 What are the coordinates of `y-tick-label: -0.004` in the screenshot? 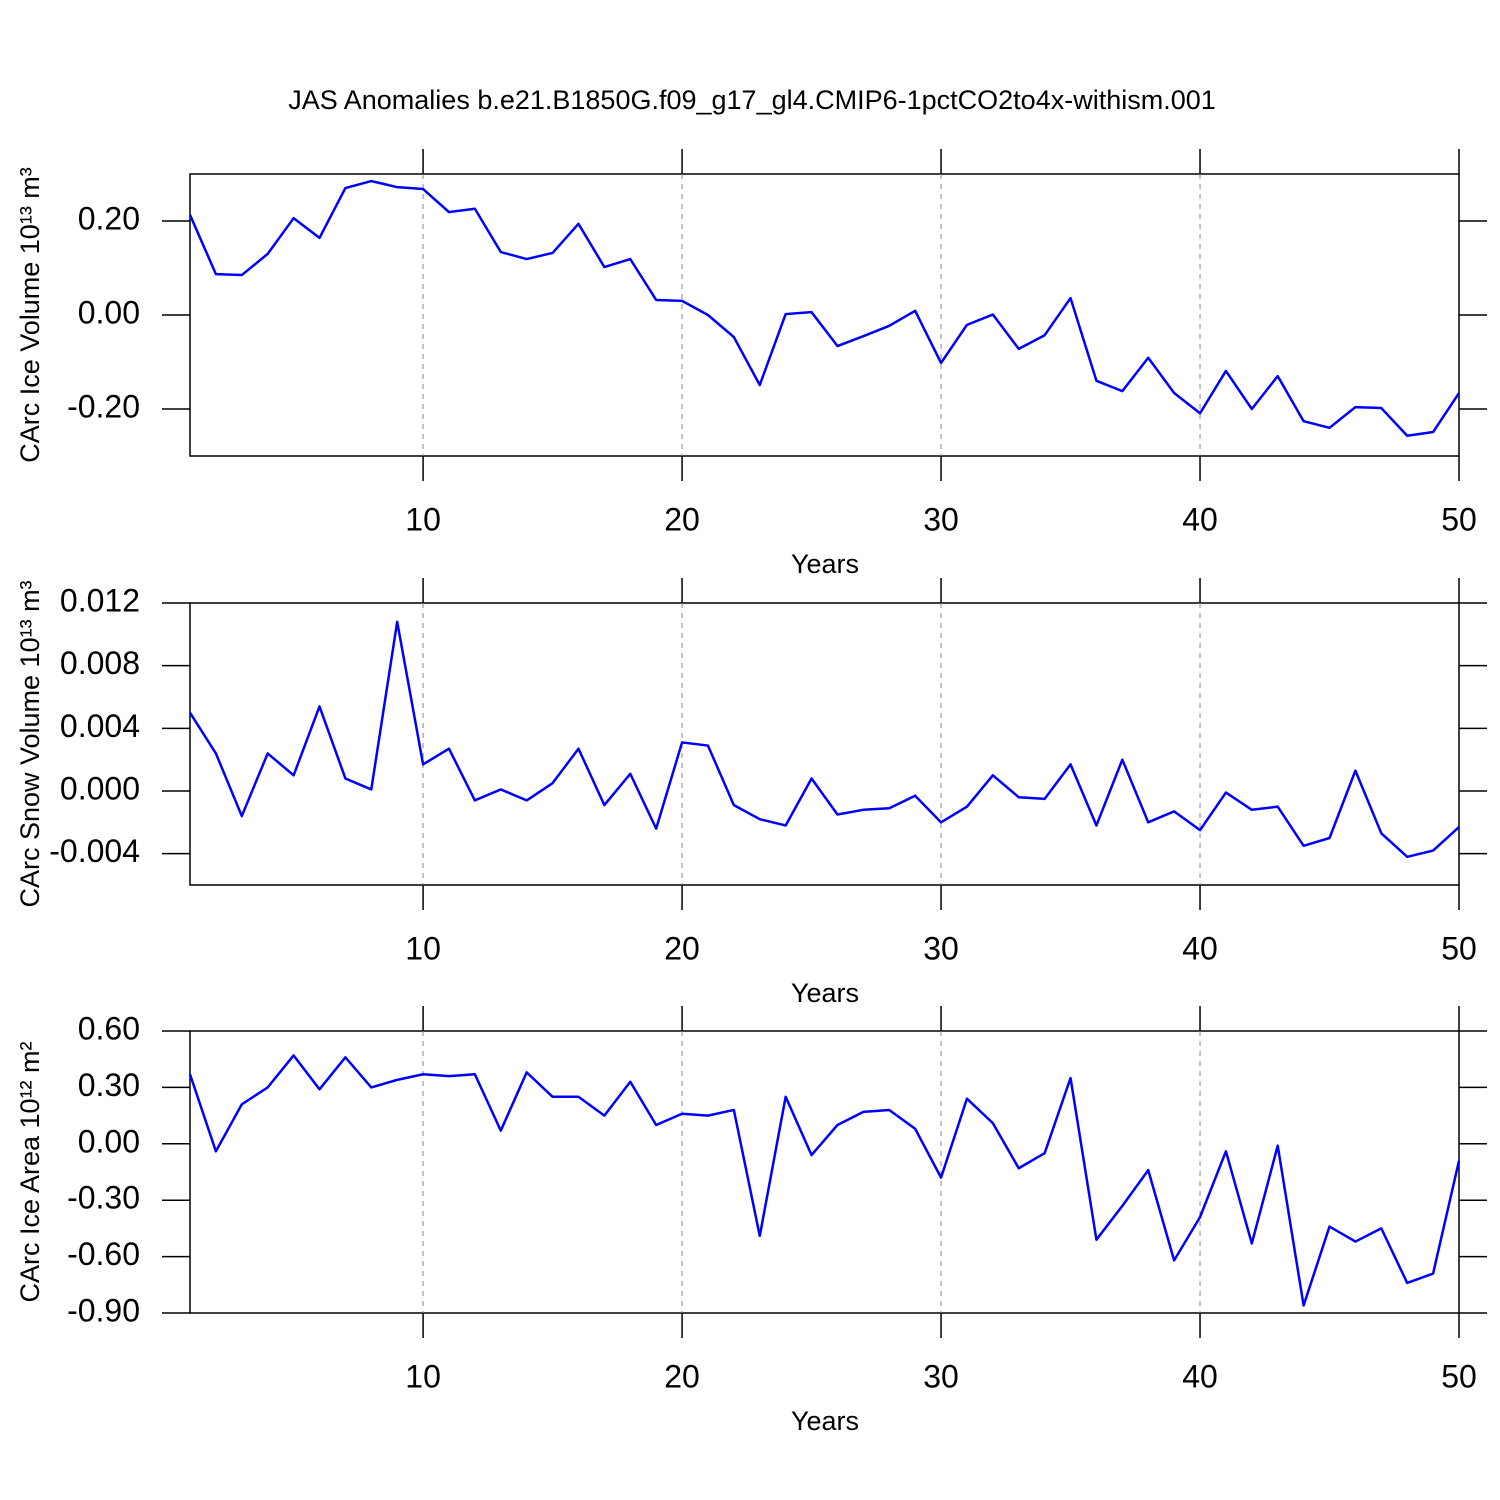 It's located at (94, 851).